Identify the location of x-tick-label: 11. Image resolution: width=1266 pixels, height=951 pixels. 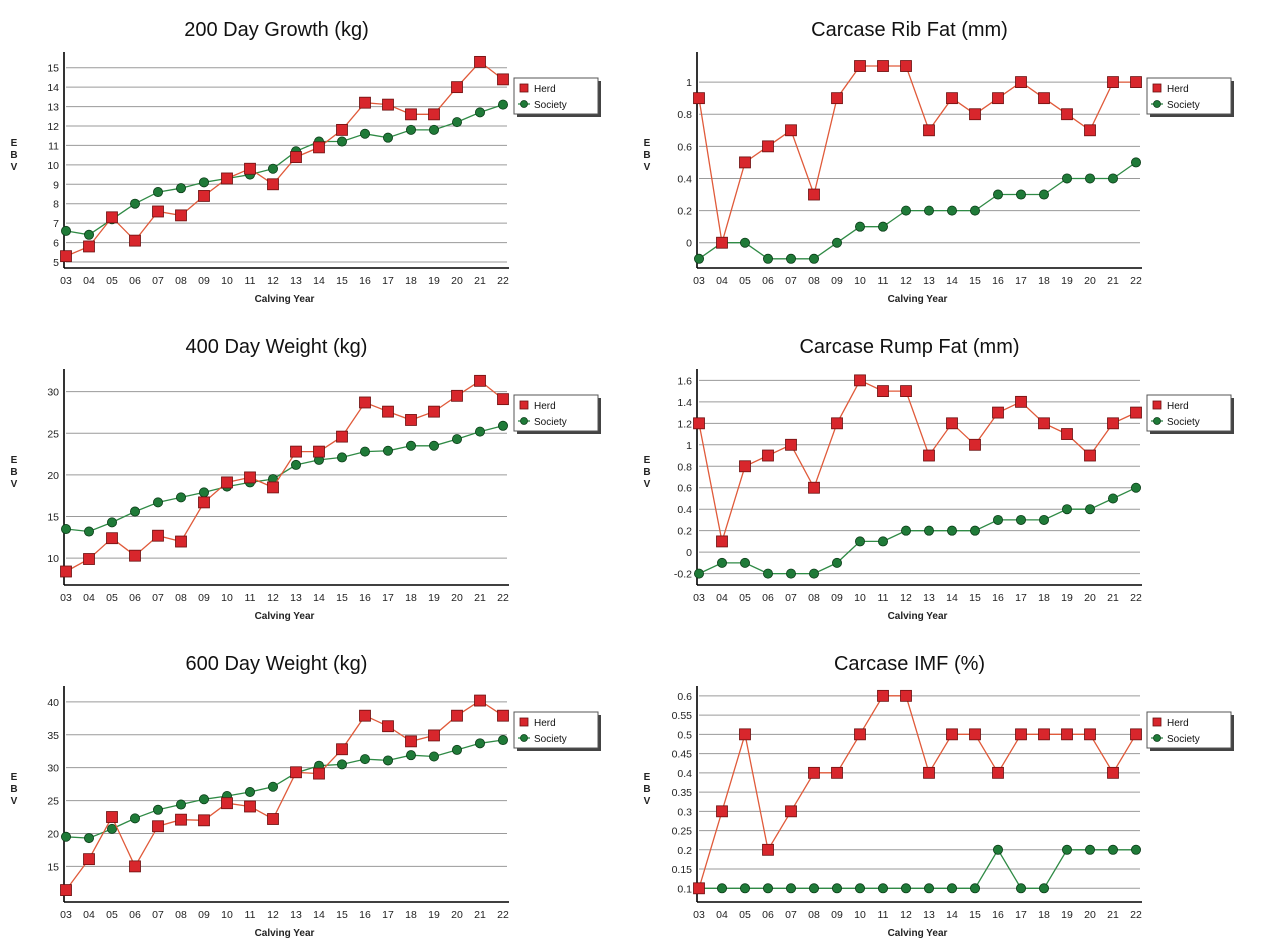
(250, 915).